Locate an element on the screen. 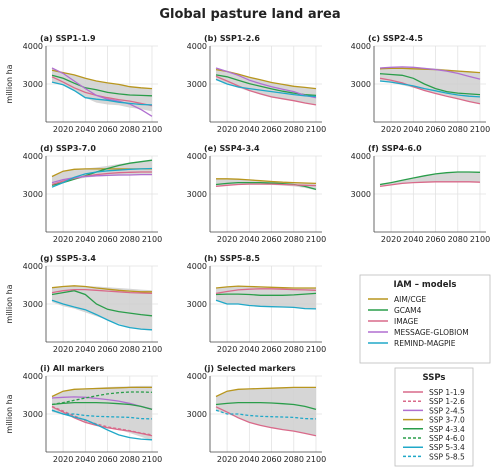  panel-h: (h) SSP5-8.5 3000 4000 2020 2040 2060 2080 2100 is located at coordinates (257, 304).